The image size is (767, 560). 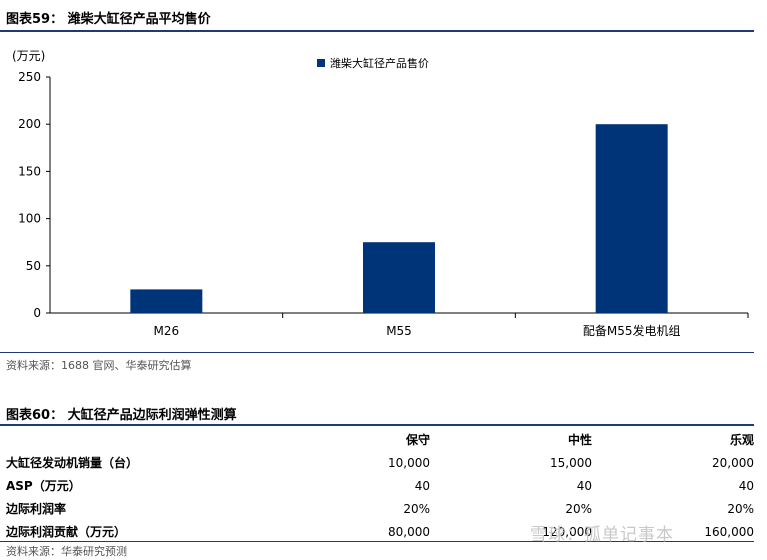 What do you see at coordinates (99, 365) in the screenshot?
I see `source-note-59: 资料来源：1688 官网、华泰研究估算` at bounding box center [99, 365].